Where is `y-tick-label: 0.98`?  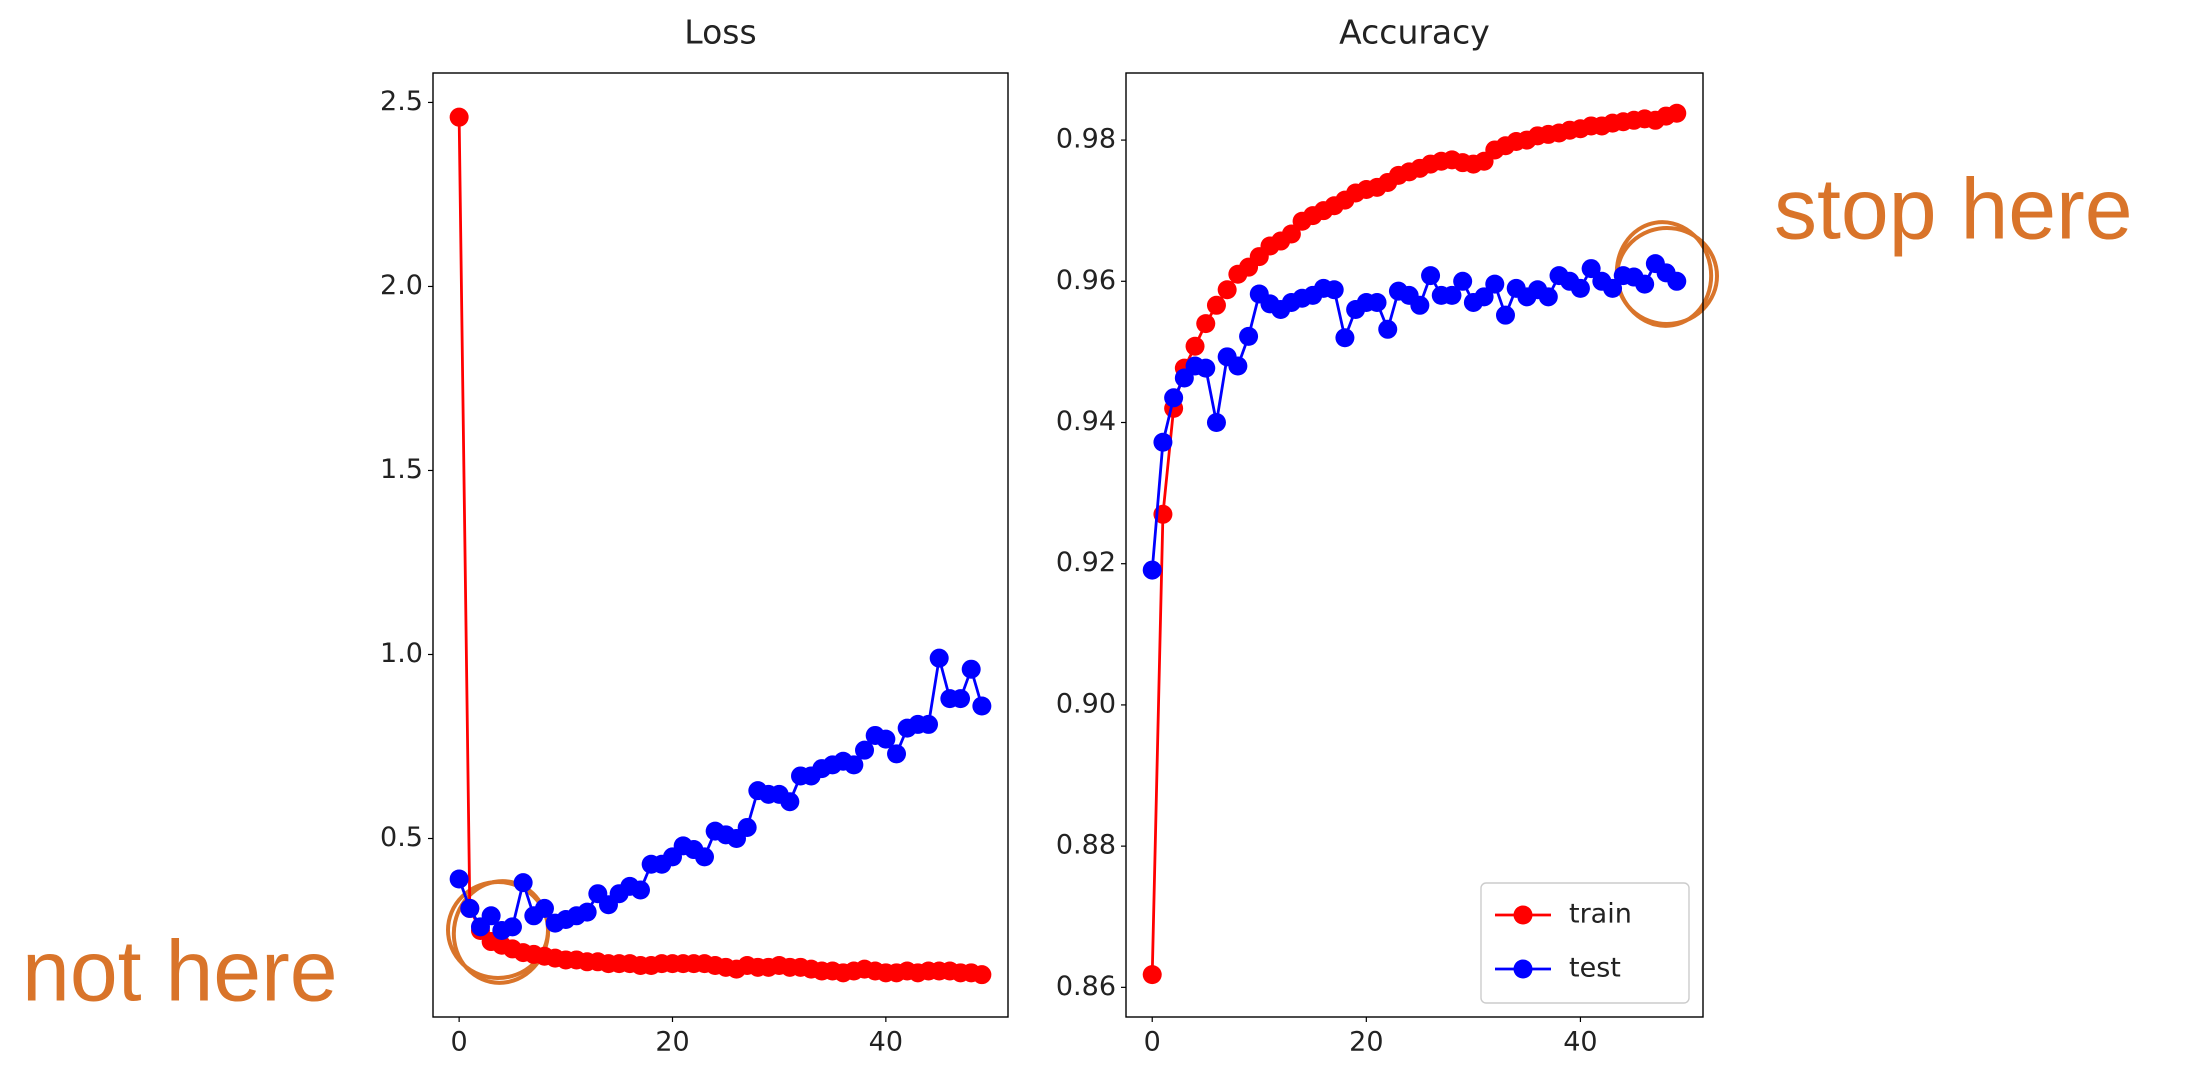
y-tick-label: 0.98 is located at coordinates (1086, 139).